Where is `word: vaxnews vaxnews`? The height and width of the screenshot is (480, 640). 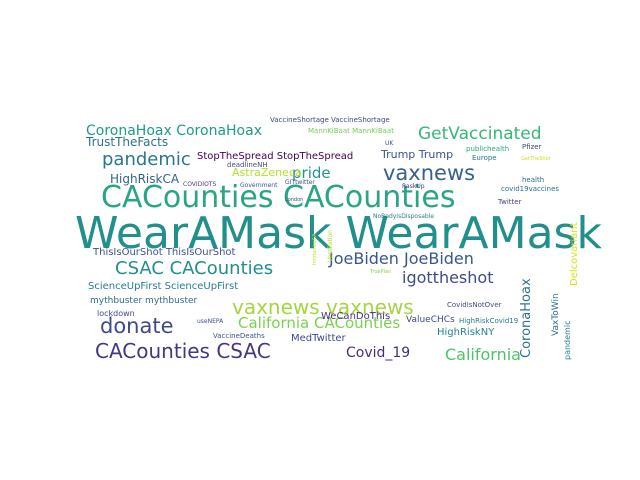
word: vaxnews vaxnews is located at coordinates (323, 307).